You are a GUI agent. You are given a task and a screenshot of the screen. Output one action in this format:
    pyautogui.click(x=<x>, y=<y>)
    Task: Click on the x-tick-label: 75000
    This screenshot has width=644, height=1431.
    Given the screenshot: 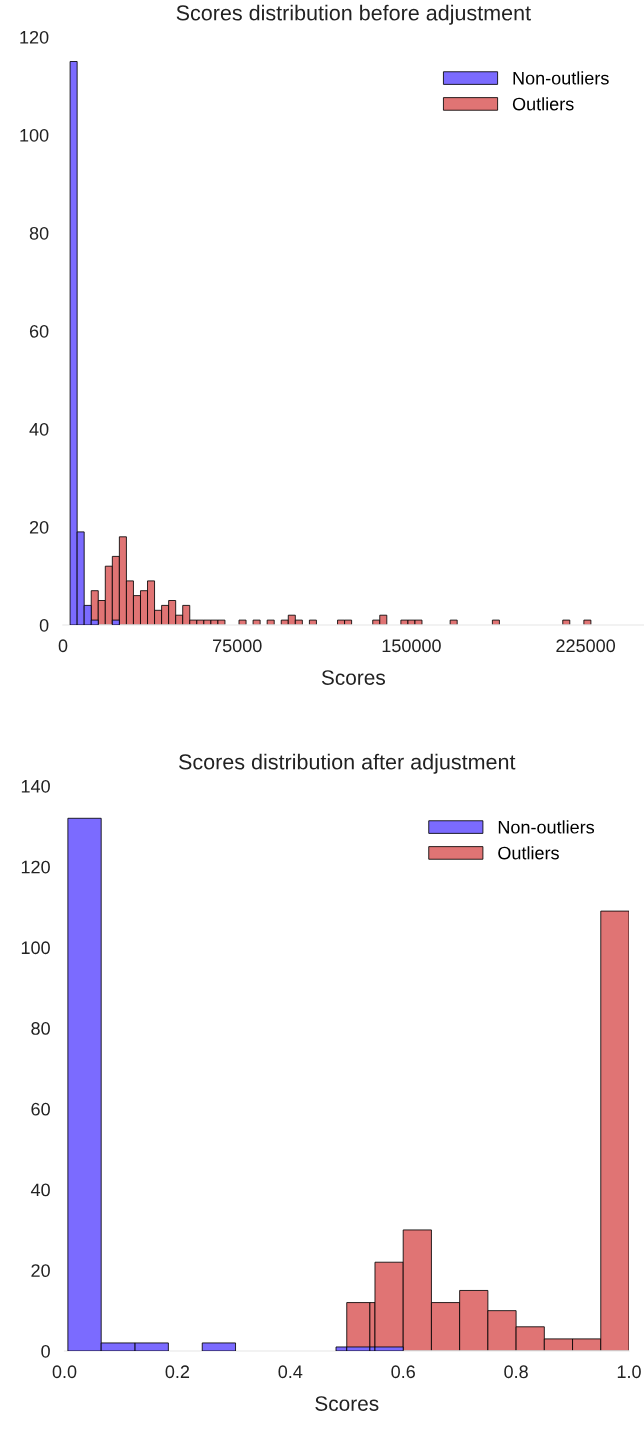 What is the action you would take?
    pyautogui.click(x=237, y=646)
    